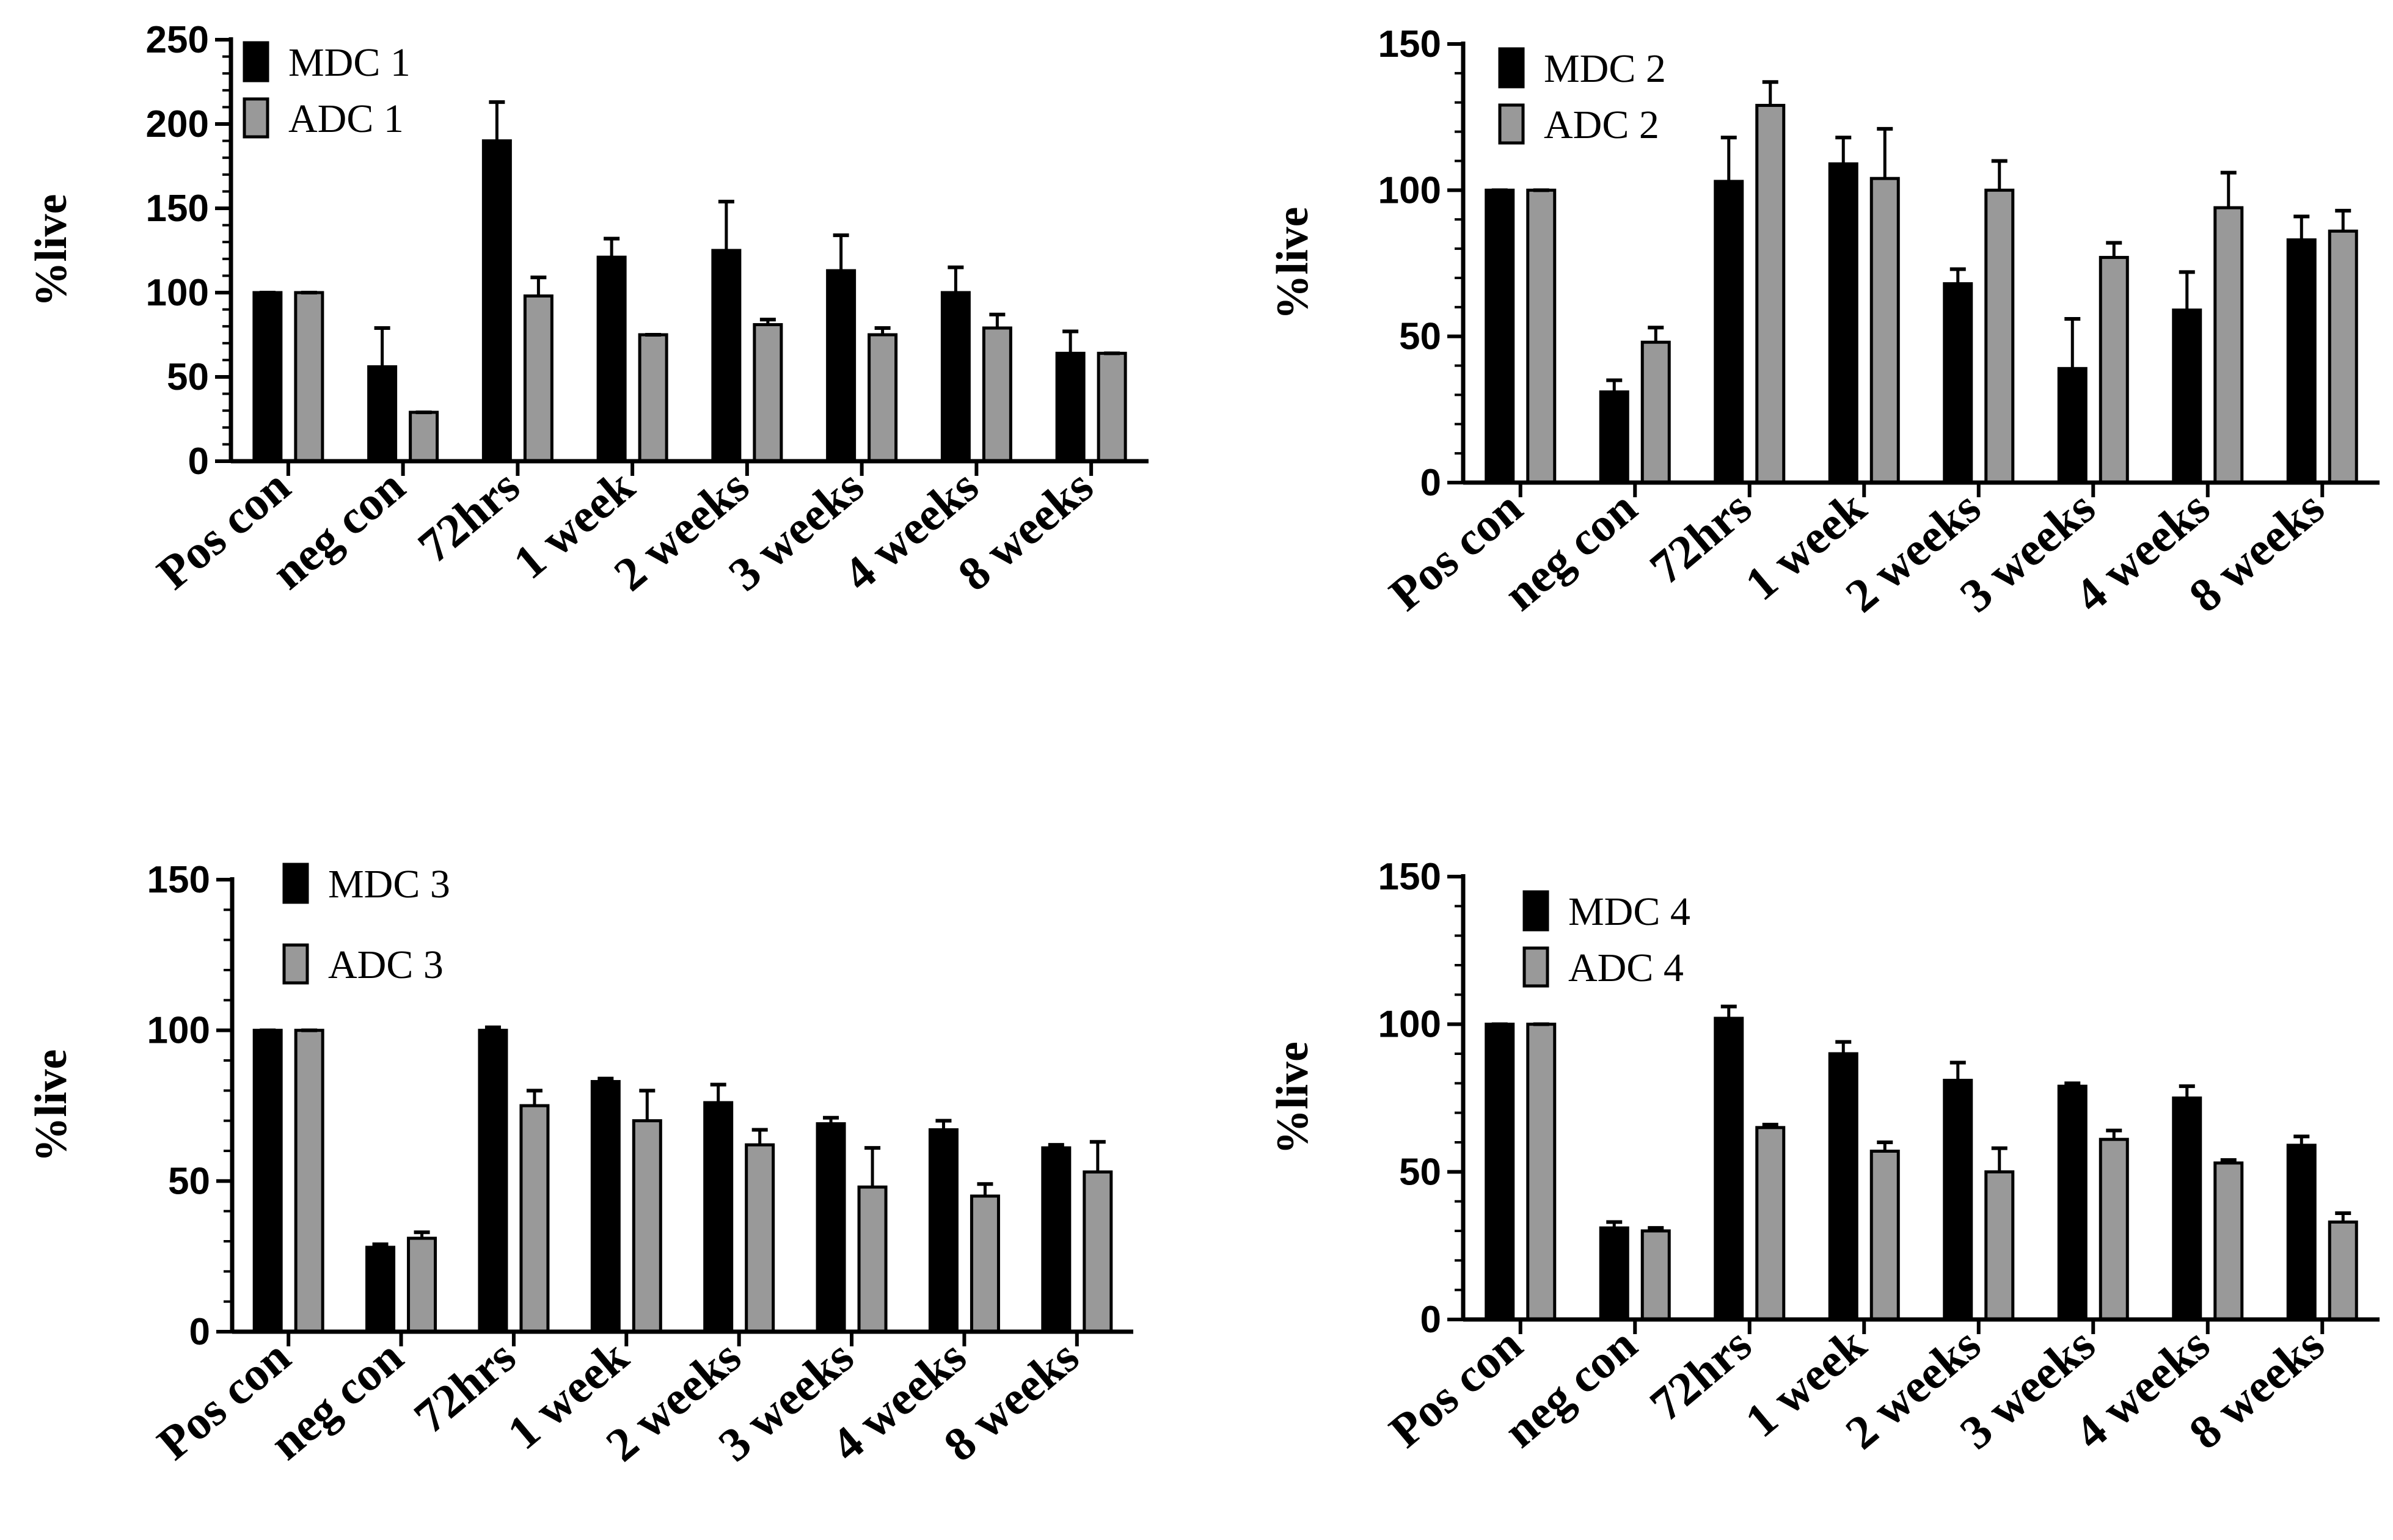 The image size is (2393, 1540). I want to click on legend-swatch-mdc1, so click(256, 61).